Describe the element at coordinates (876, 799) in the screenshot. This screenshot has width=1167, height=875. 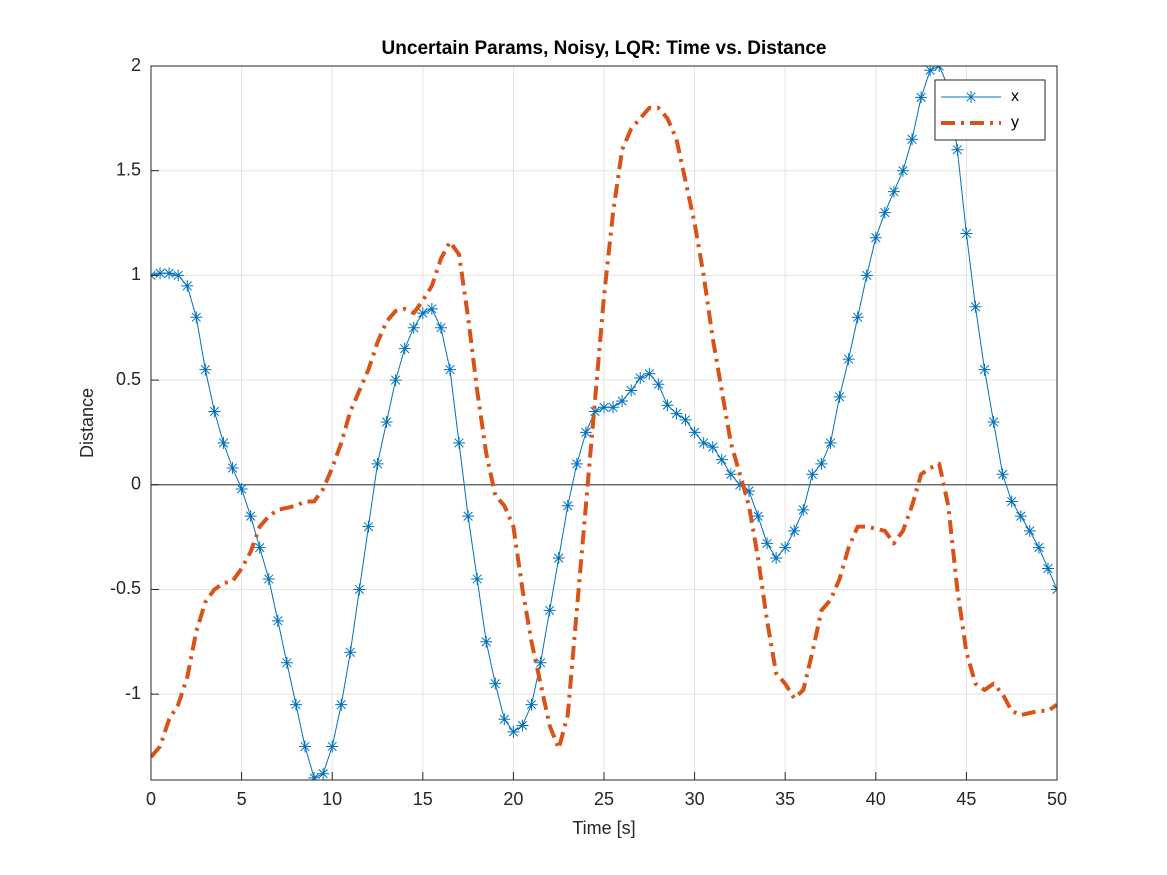
I see `x-tick-label: 40` at that location.